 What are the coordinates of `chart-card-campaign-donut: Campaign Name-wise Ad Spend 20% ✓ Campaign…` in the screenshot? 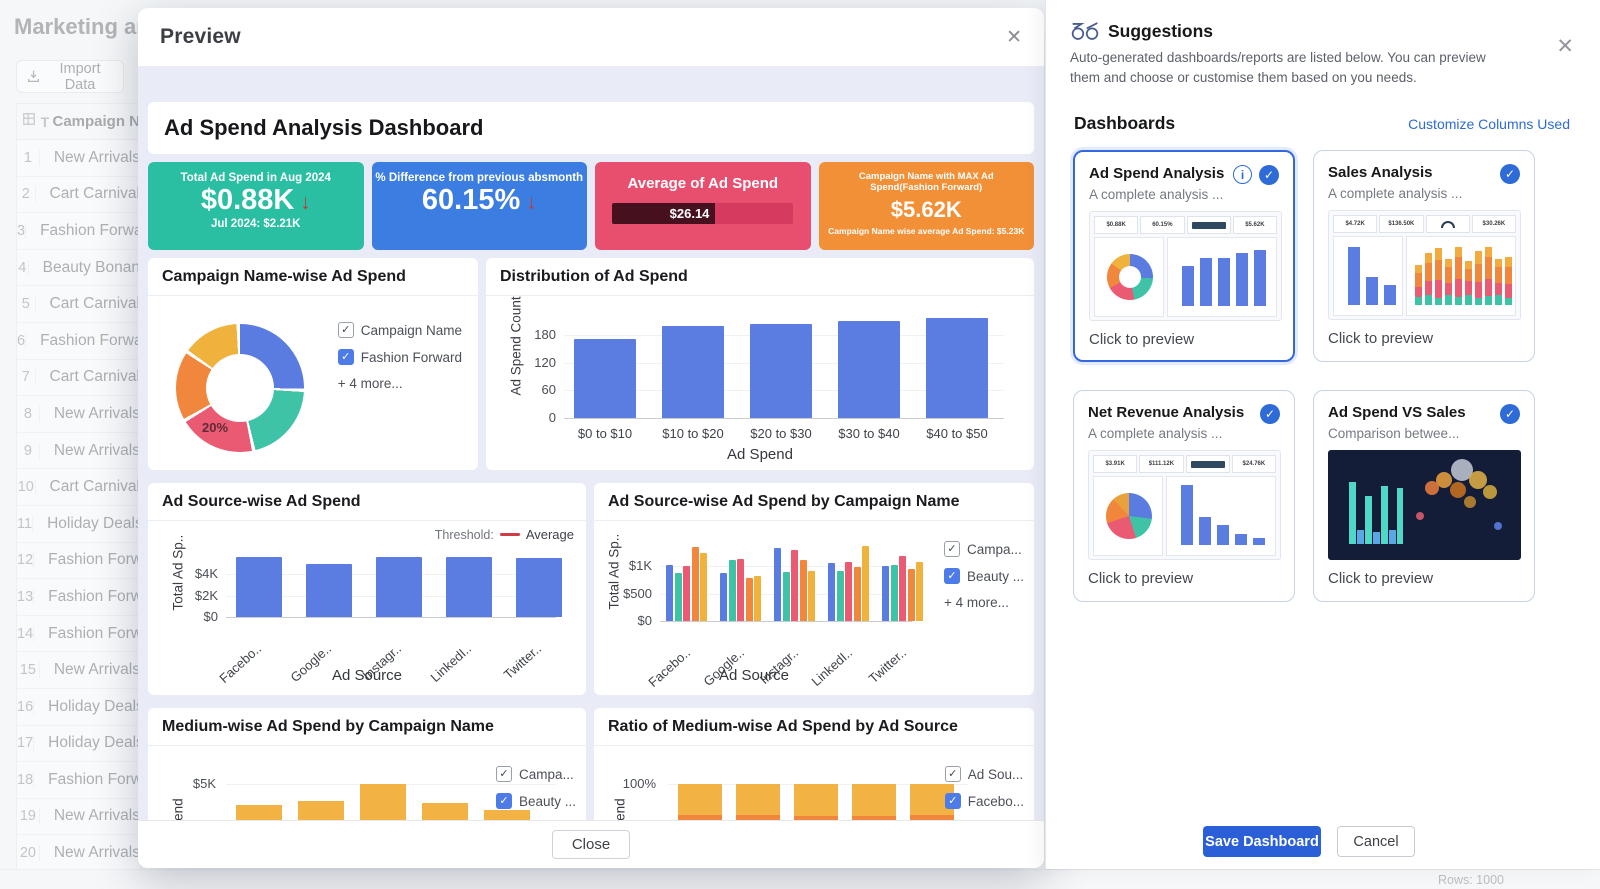 It's located at (313, 364).